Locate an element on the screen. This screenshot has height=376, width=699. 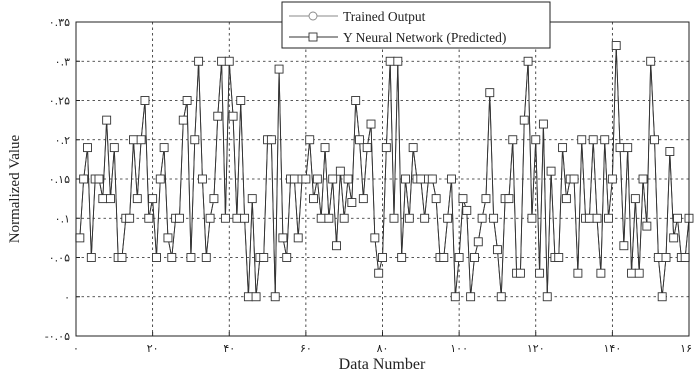
y-axis-ticks: -۰.۰۵ ۰ ۰.۰۵ ۰.۱ ۰.۱۵ ۰.۲ ۰.۲۵ ۰.۳ ۰.۳۵ is located at coordinates (62, 179).